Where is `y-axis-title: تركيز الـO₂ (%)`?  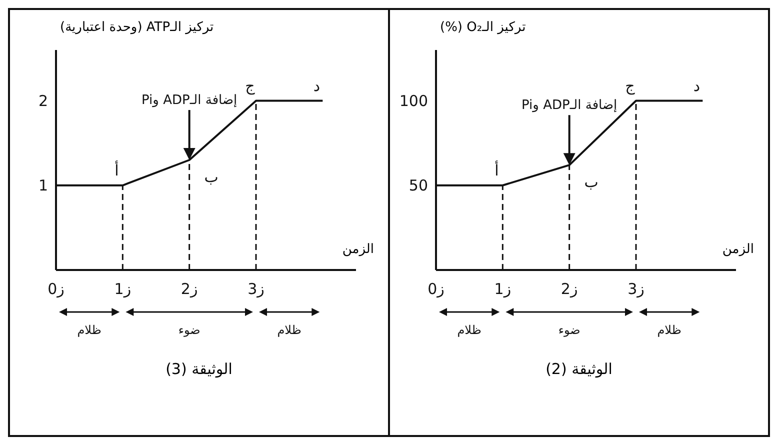 y-axis-title: تركيز الـO₂ (%) is located at coordinates (483, 27).